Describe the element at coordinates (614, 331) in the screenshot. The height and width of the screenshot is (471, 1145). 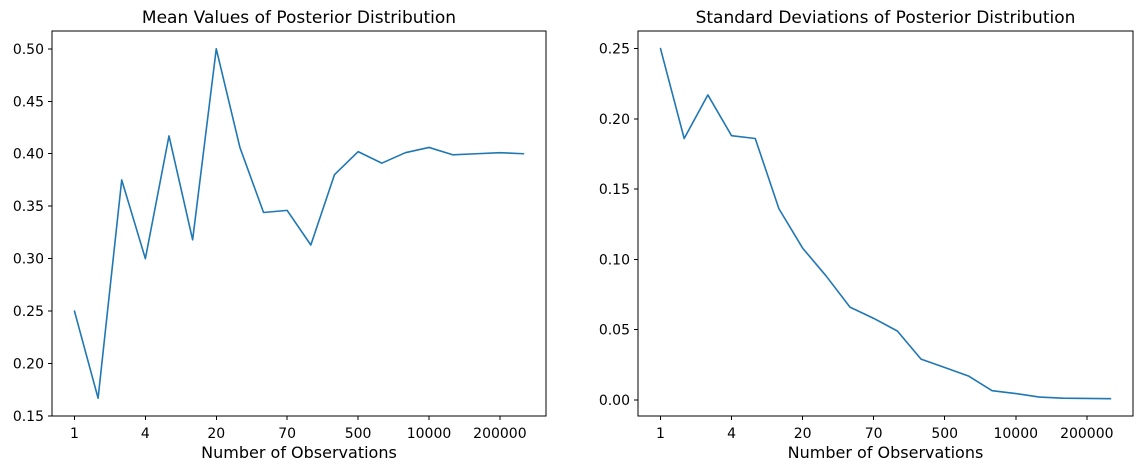
I see `y-tick-label: 0.05` at that location.